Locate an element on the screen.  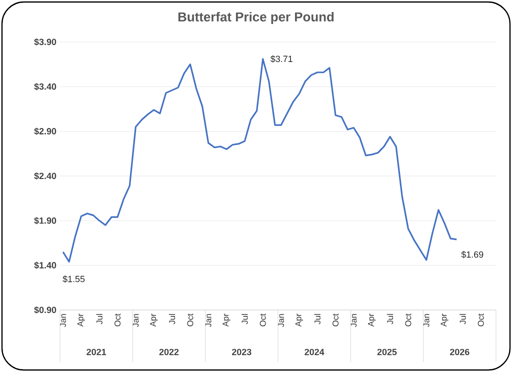
text: 2023 is located at coordinates (242, 352).